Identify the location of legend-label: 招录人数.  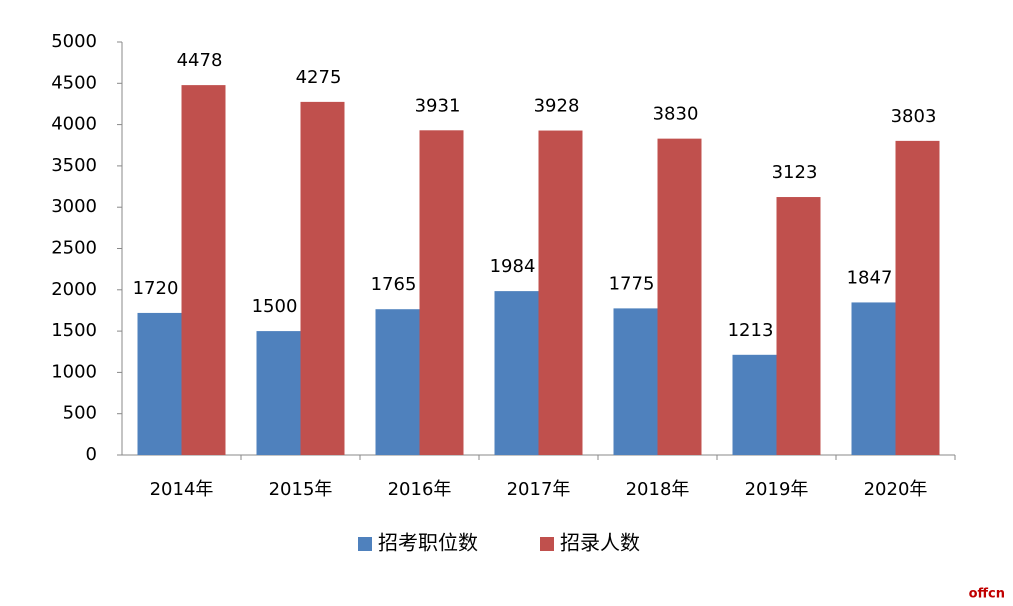
(600, 543).